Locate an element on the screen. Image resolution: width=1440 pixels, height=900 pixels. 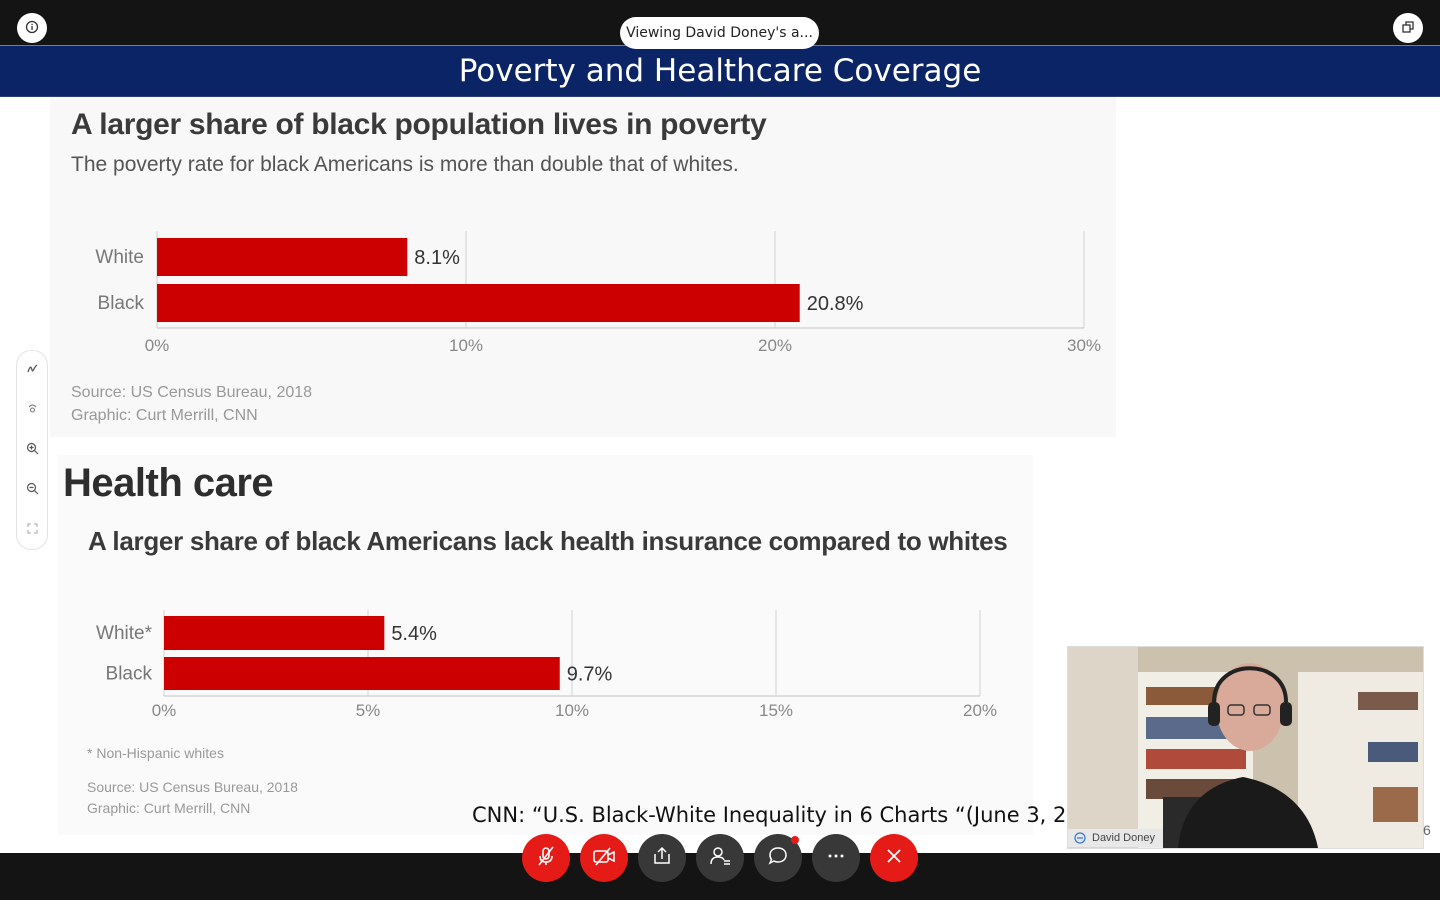
mic-muted-icon is located at coordinates (546, 858).